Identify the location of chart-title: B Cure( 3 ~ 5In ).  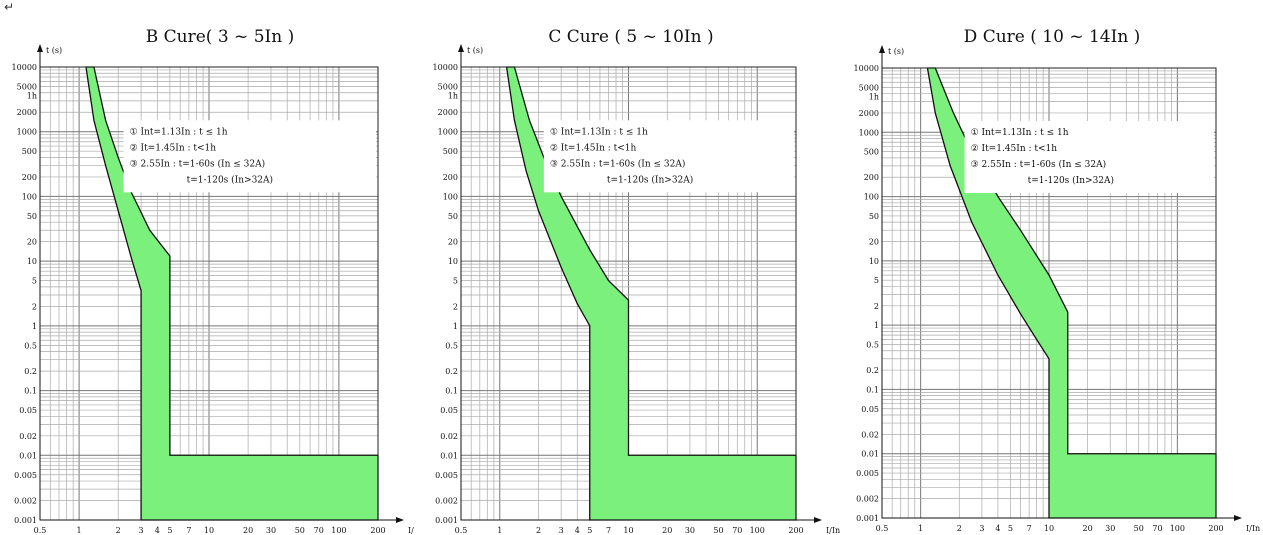
(220, 37).